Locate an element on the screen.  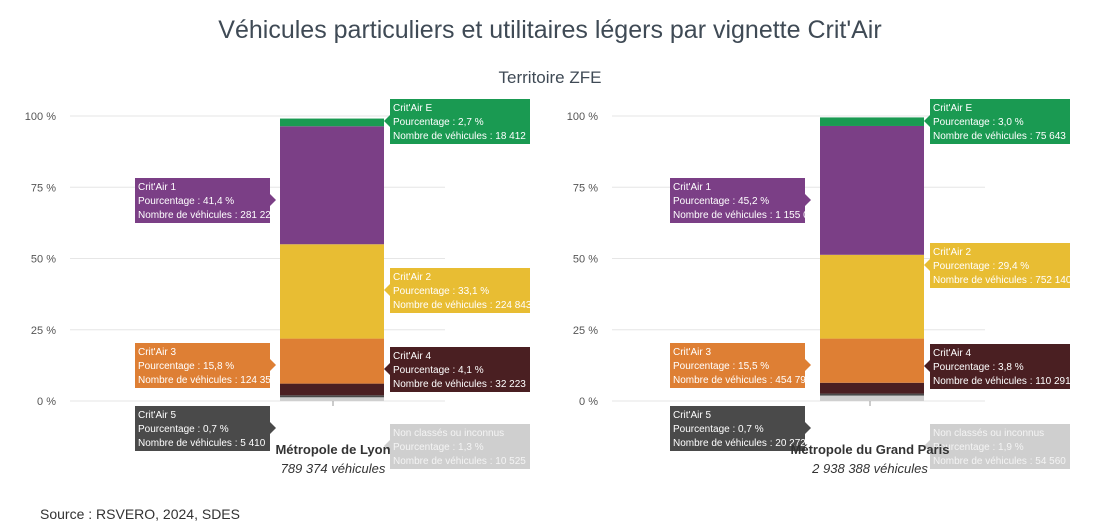
data-label-count: Nombre de véhicules : 20 272 is located at coordinates (739, 443).